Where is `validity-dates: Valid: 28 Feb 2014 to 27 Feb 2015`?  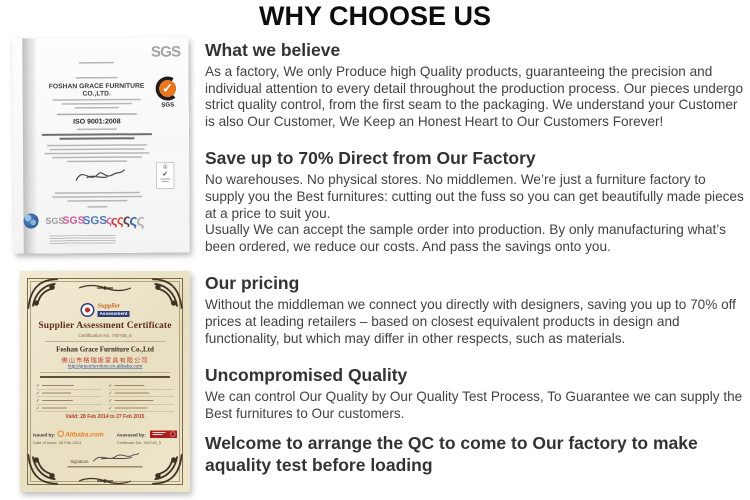
validity-dates: Valid: 28 Feb 2014 to 27 Feb 2015 is located at coordinates (105, 417).